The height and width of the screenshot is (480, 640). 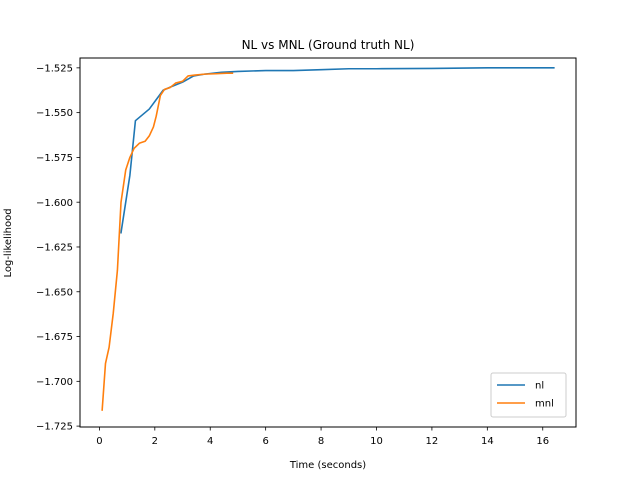 I want to click on x-tick-label: 0, so click(x=99, y=441).